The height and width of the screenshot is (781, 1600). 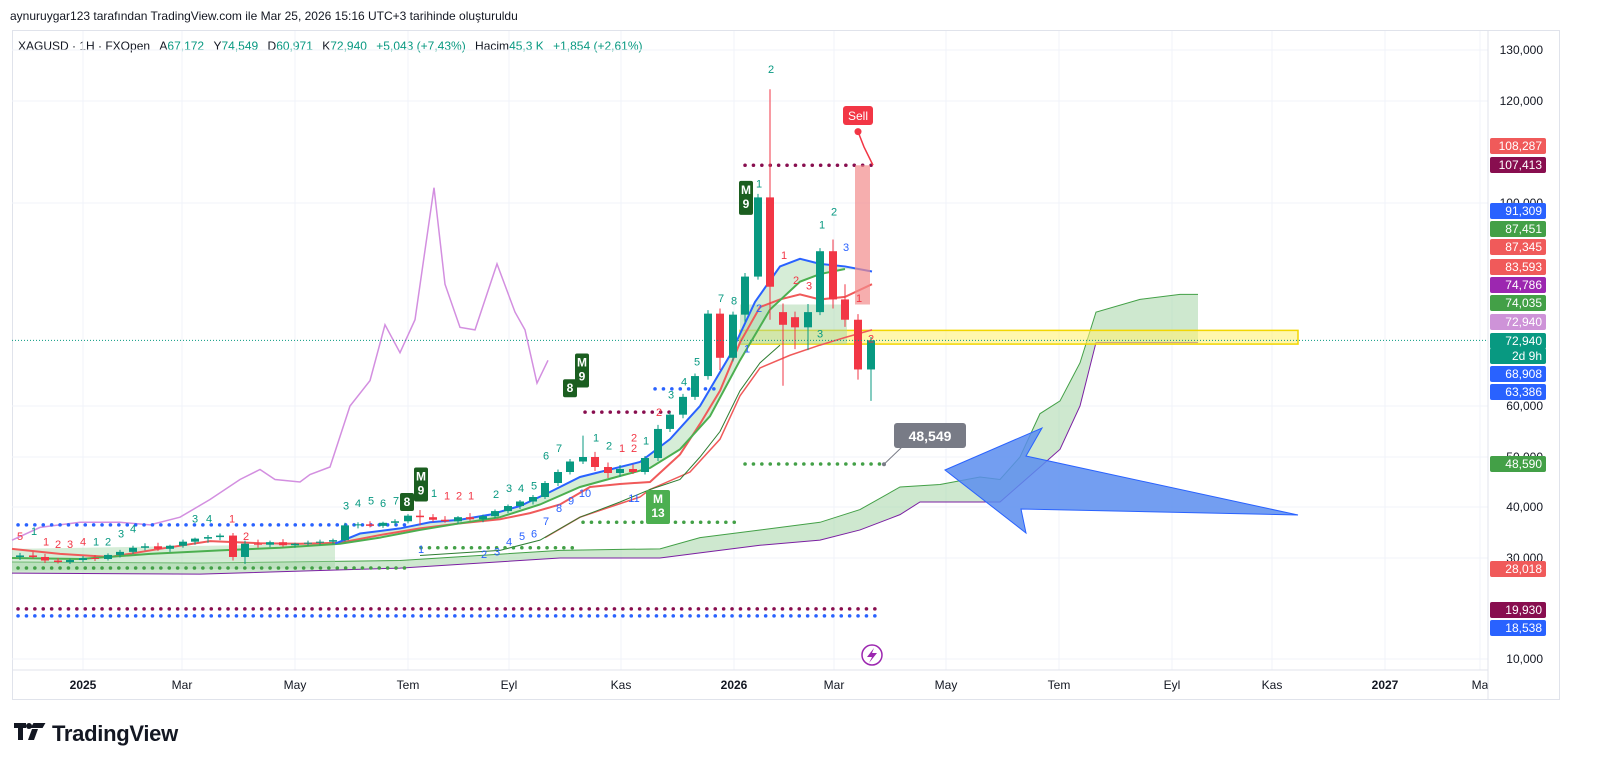 What do you see at coordinates (1523, 392) in the screenshot?
I see `price-tag-label: 63,386` at bounding box center [1523, 392].